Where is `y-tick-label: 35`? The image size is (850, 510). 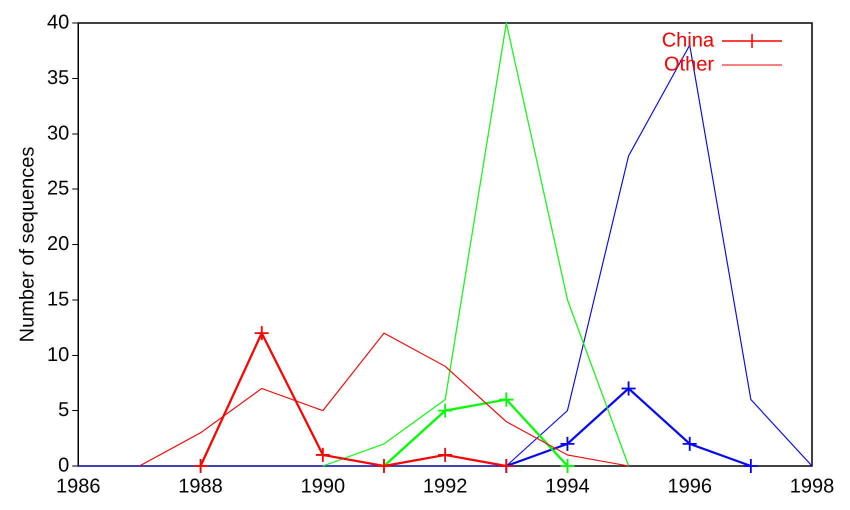 y-tick-label: 35 is located at coordinates (58, 77).